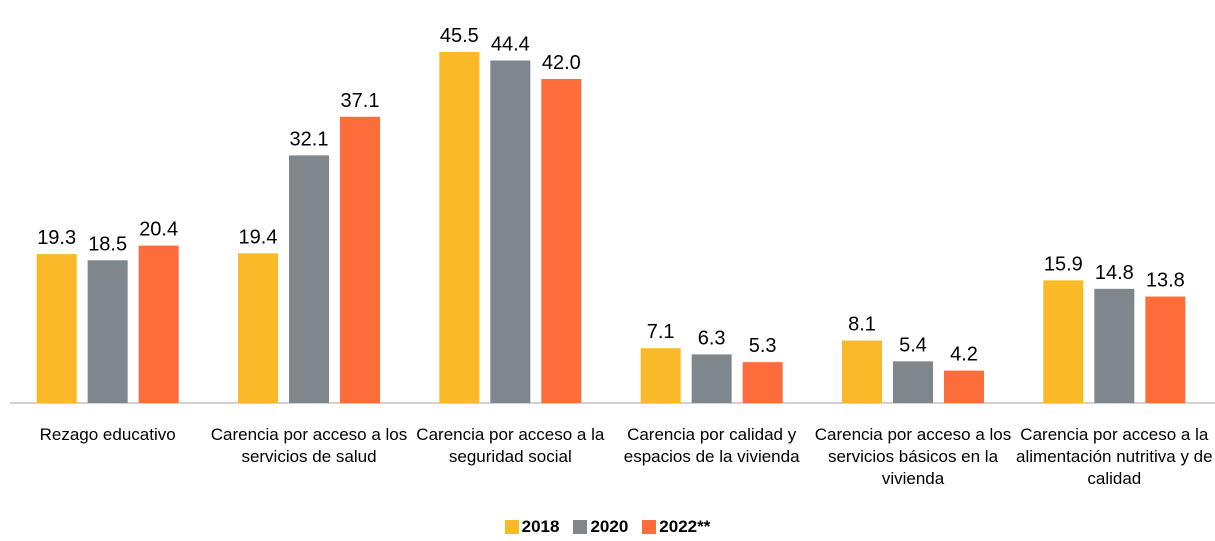  I want to click on legend: 2018 2020 2022**, so click(607, 527).